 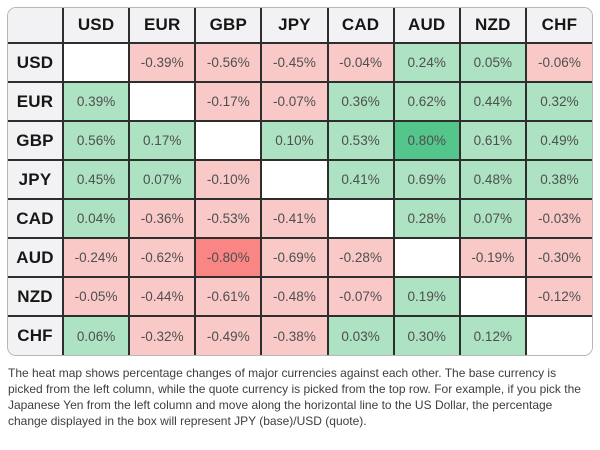 I want to click on cell-gbp-aud: 0.80%, so click(x=426, y=140).